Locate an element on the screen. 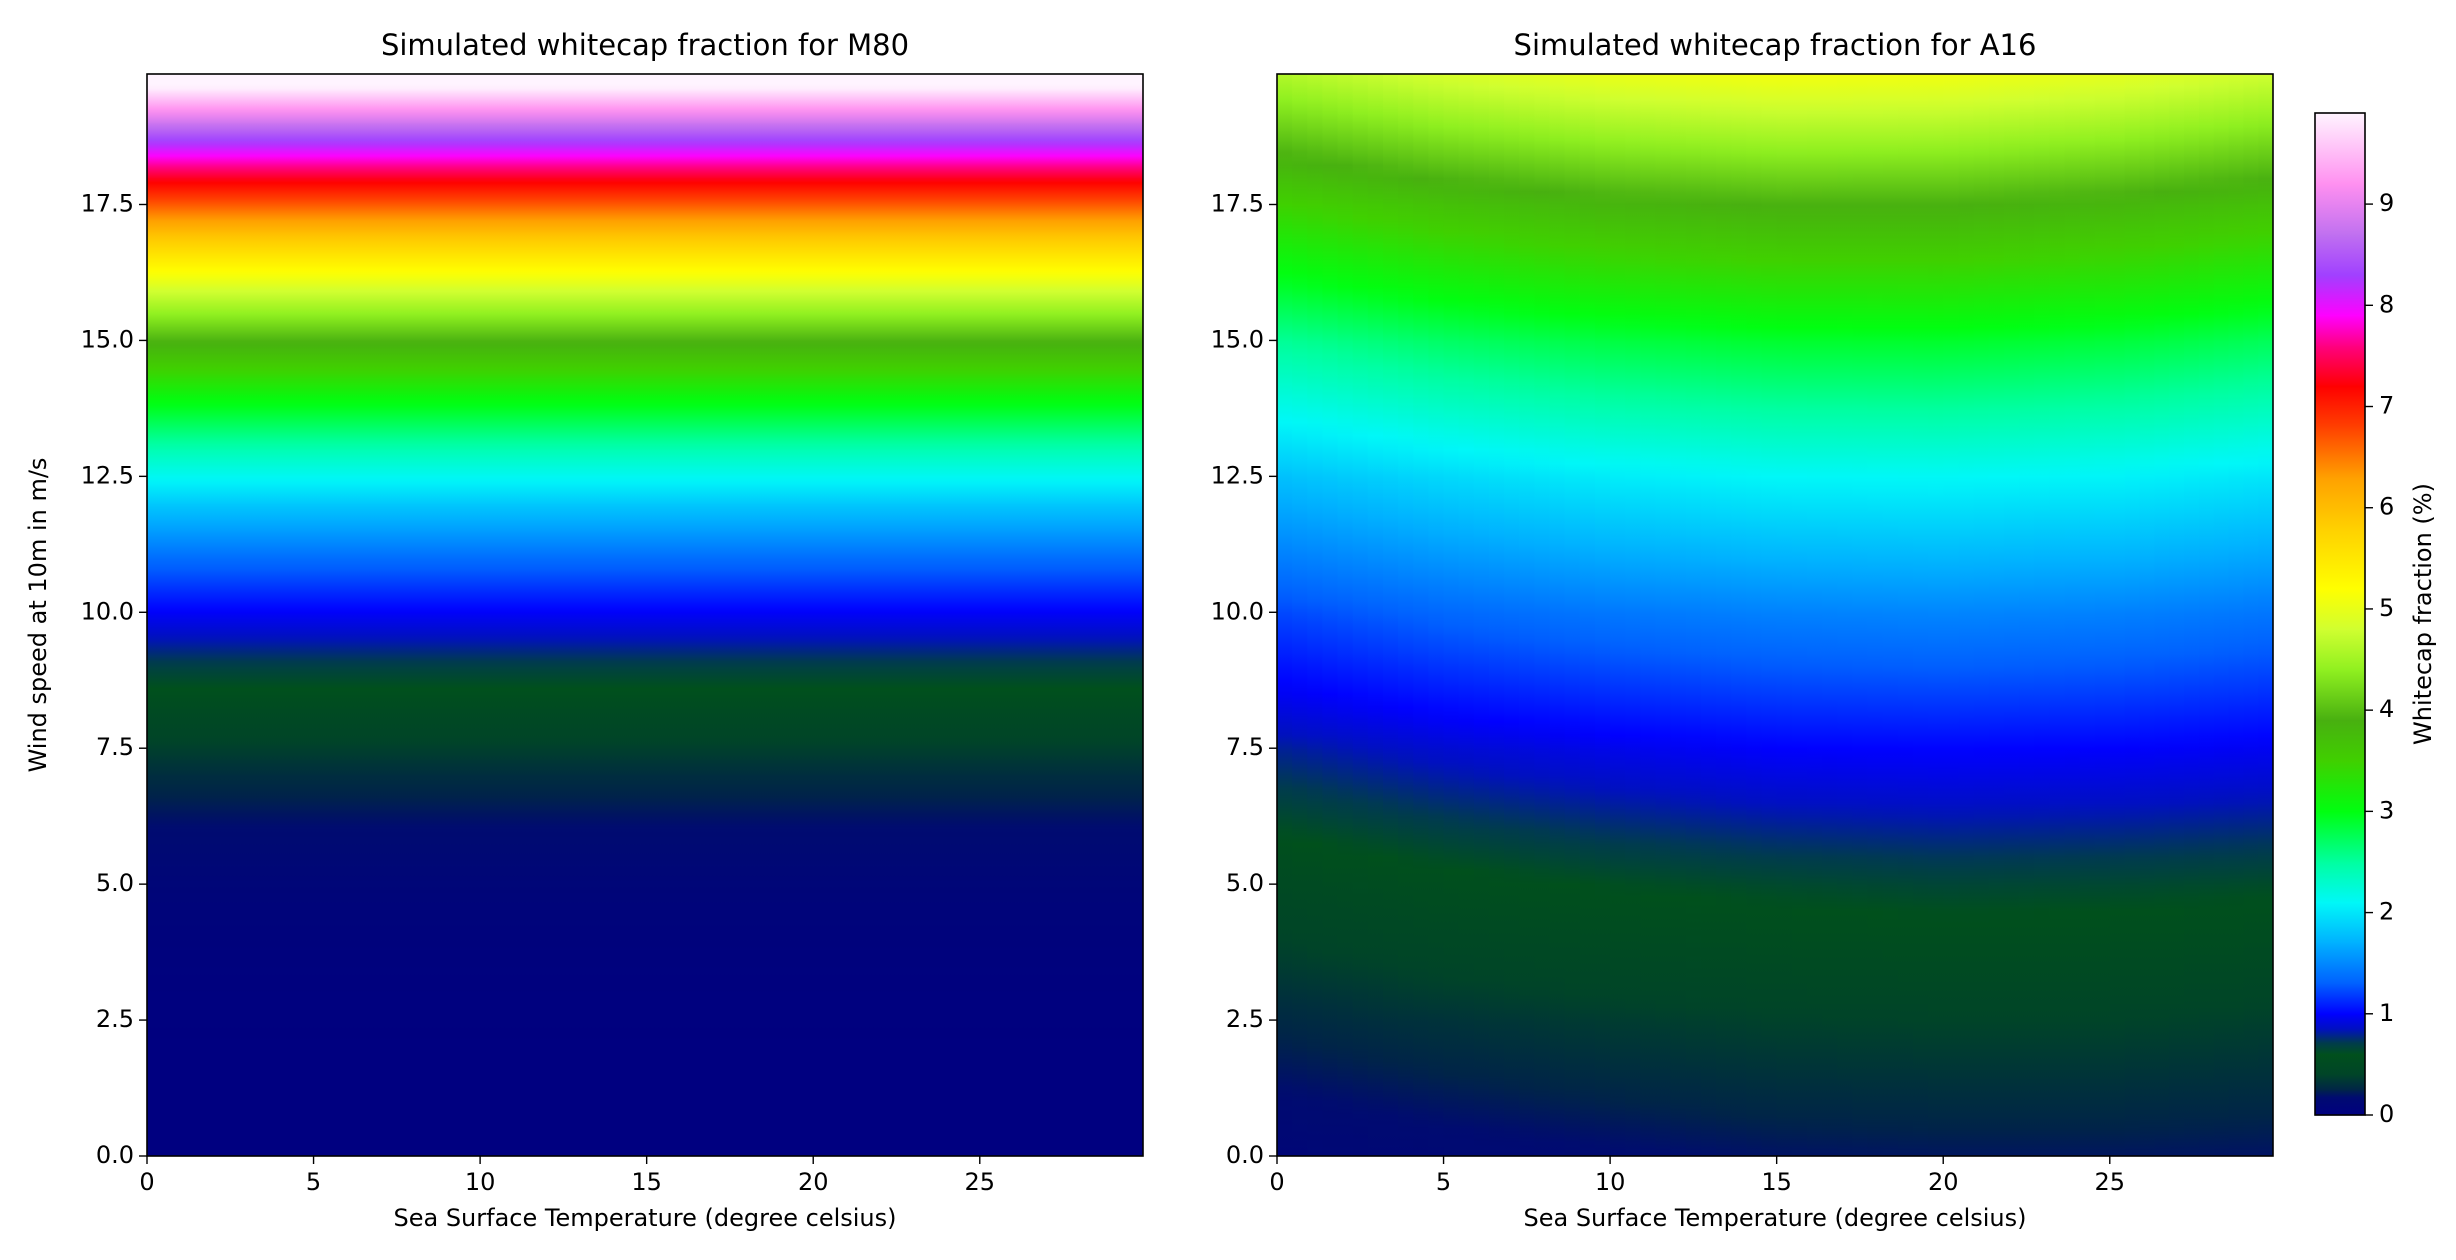 The width and height of the screenshot is (2456, 1260). colorbar-tick-label: 2 is located at coordinates (2386, 912).